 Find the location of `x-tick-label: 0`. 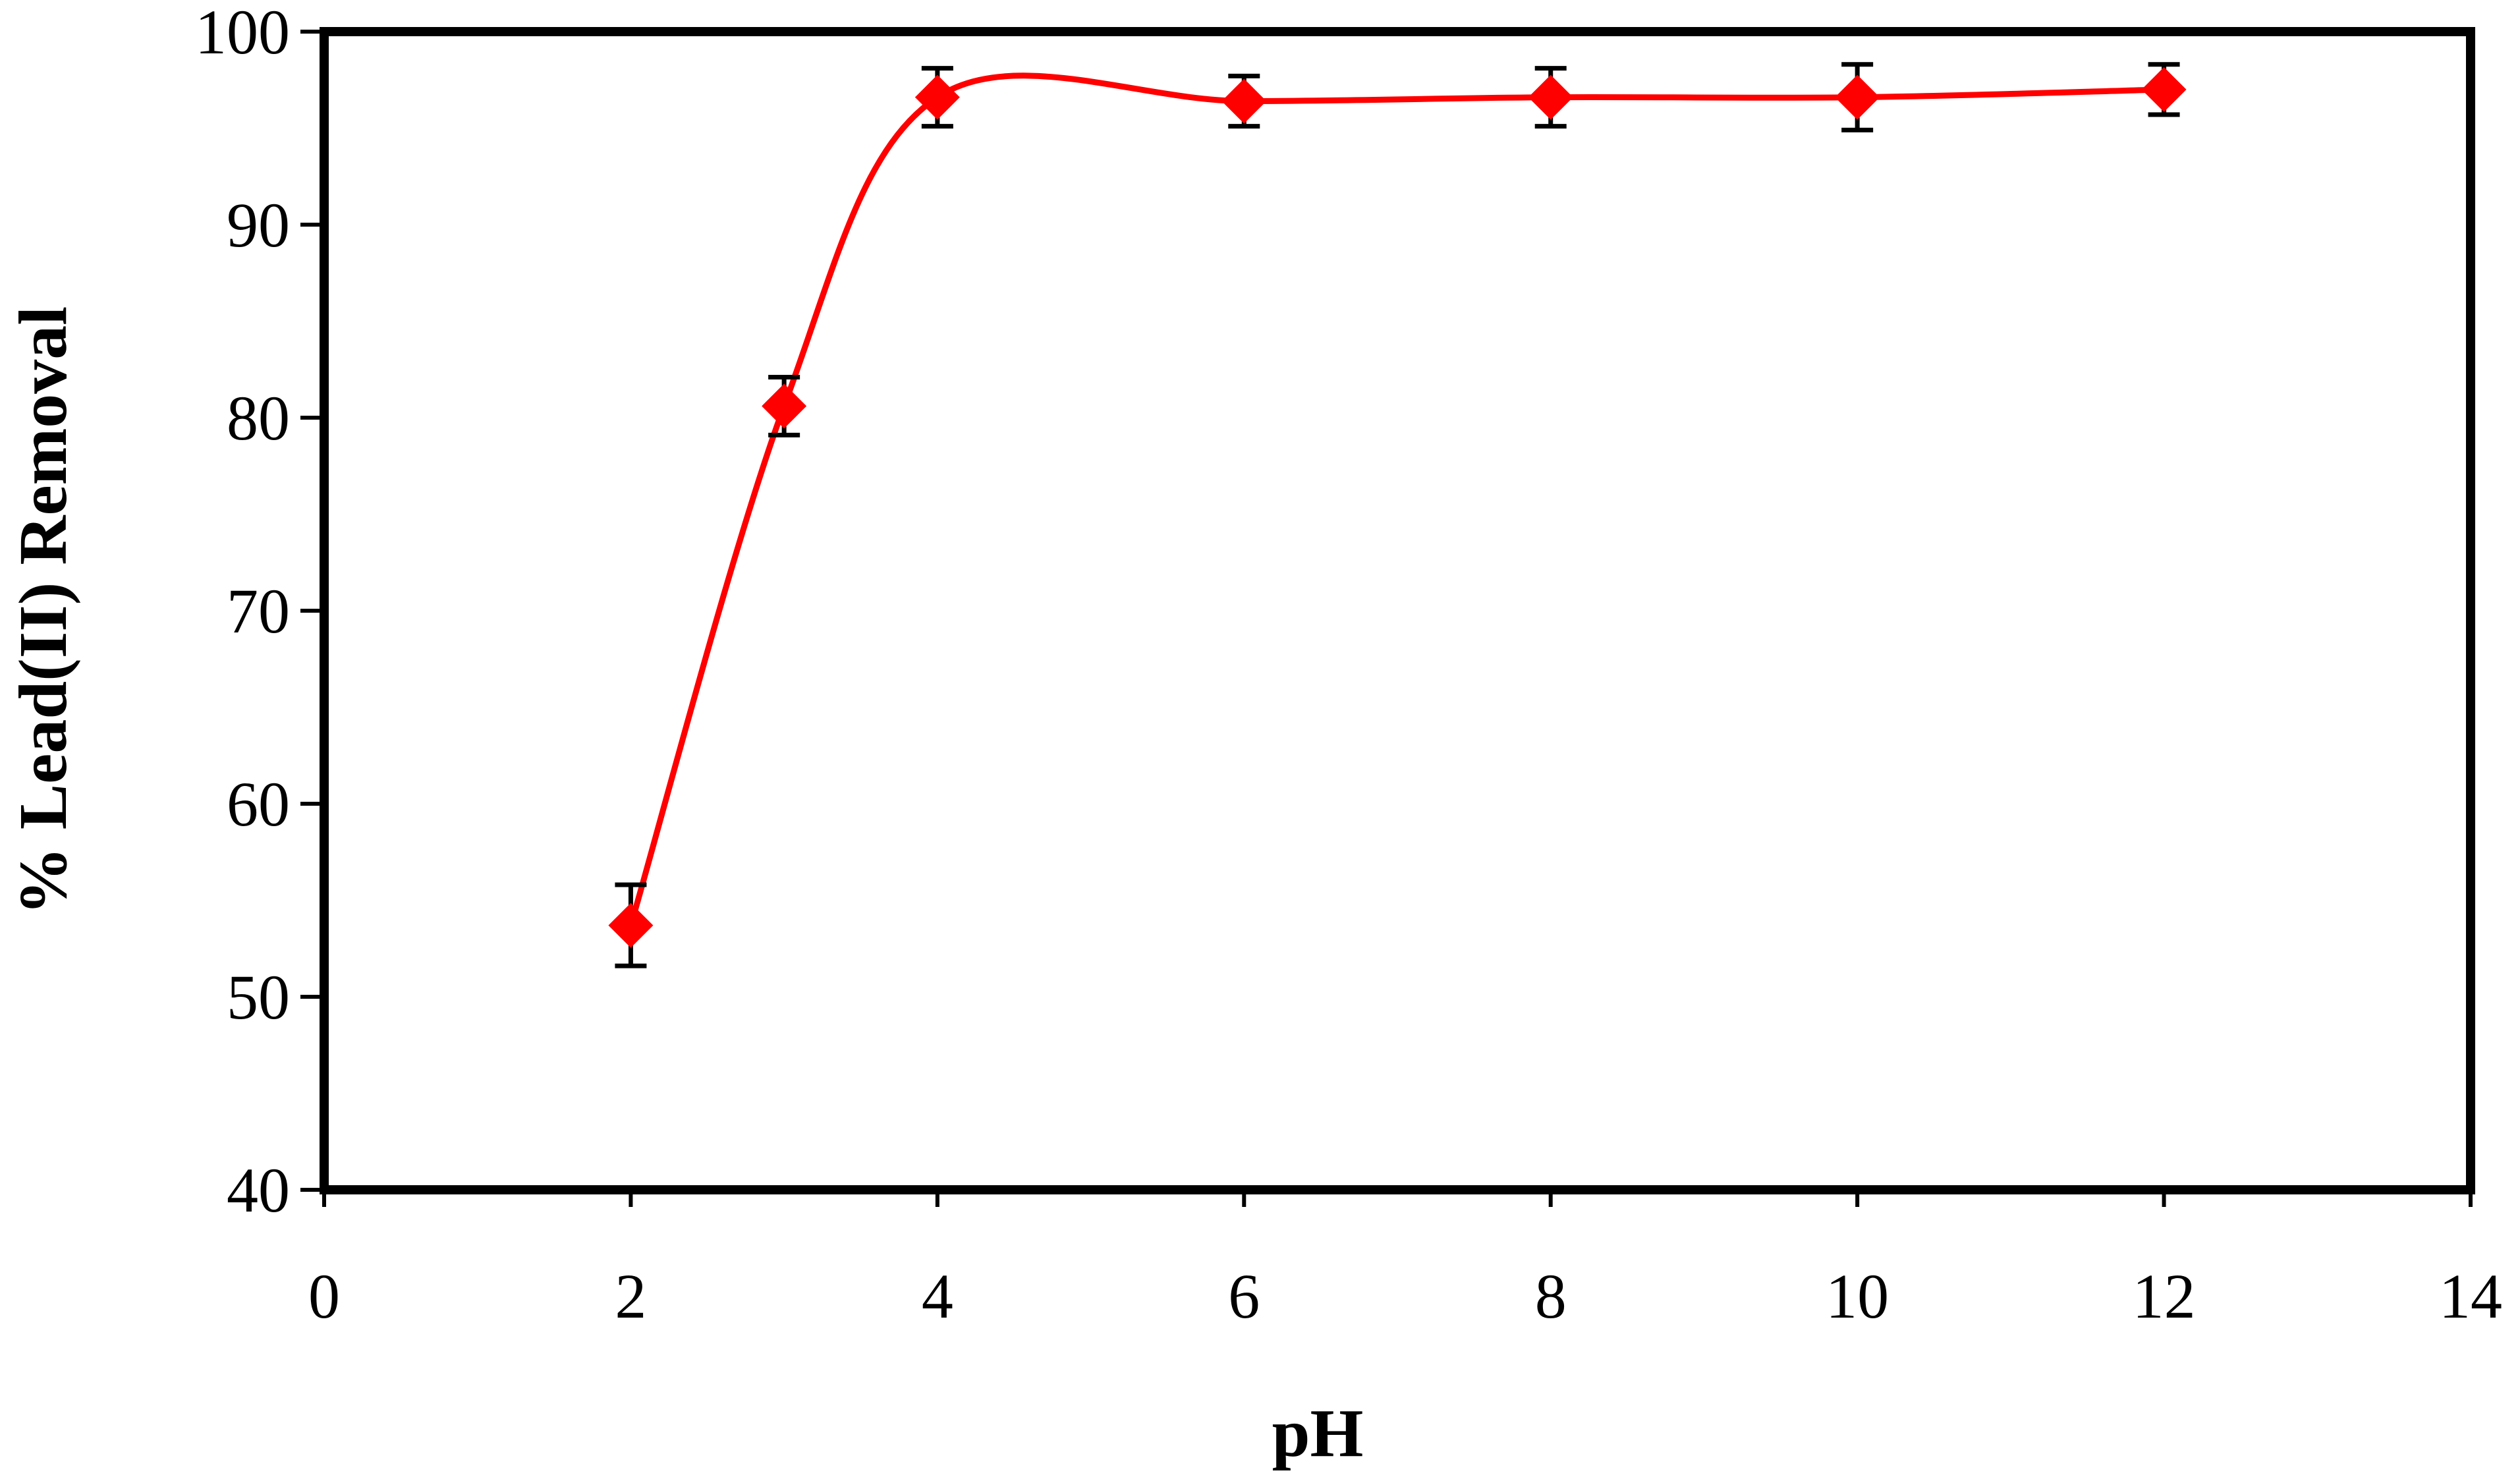

x-tick-label: 0 is located at coordinates (324, 1296).